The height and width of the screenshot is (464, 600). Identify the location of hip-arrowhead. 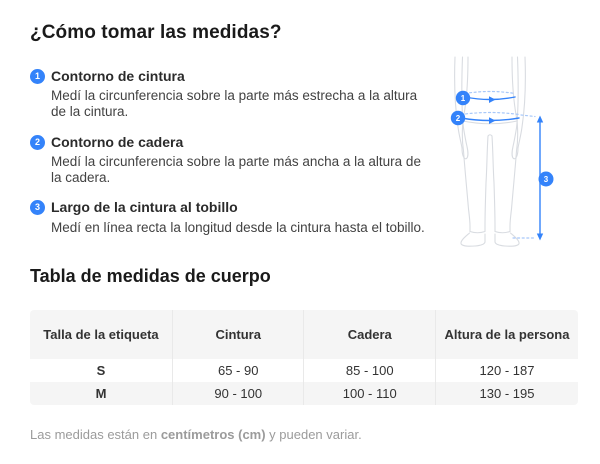
(492, 120).